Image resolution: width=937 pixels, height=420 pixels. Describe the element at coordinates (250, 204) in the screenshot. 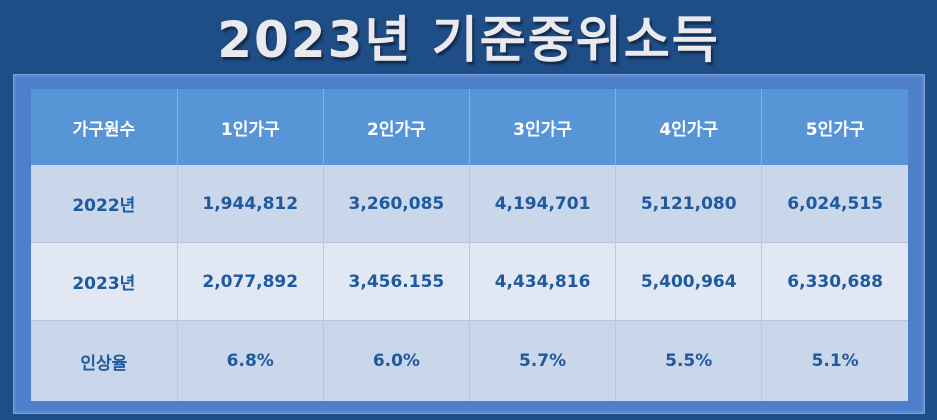

I see `table-cell: 1,944,812` at that location.